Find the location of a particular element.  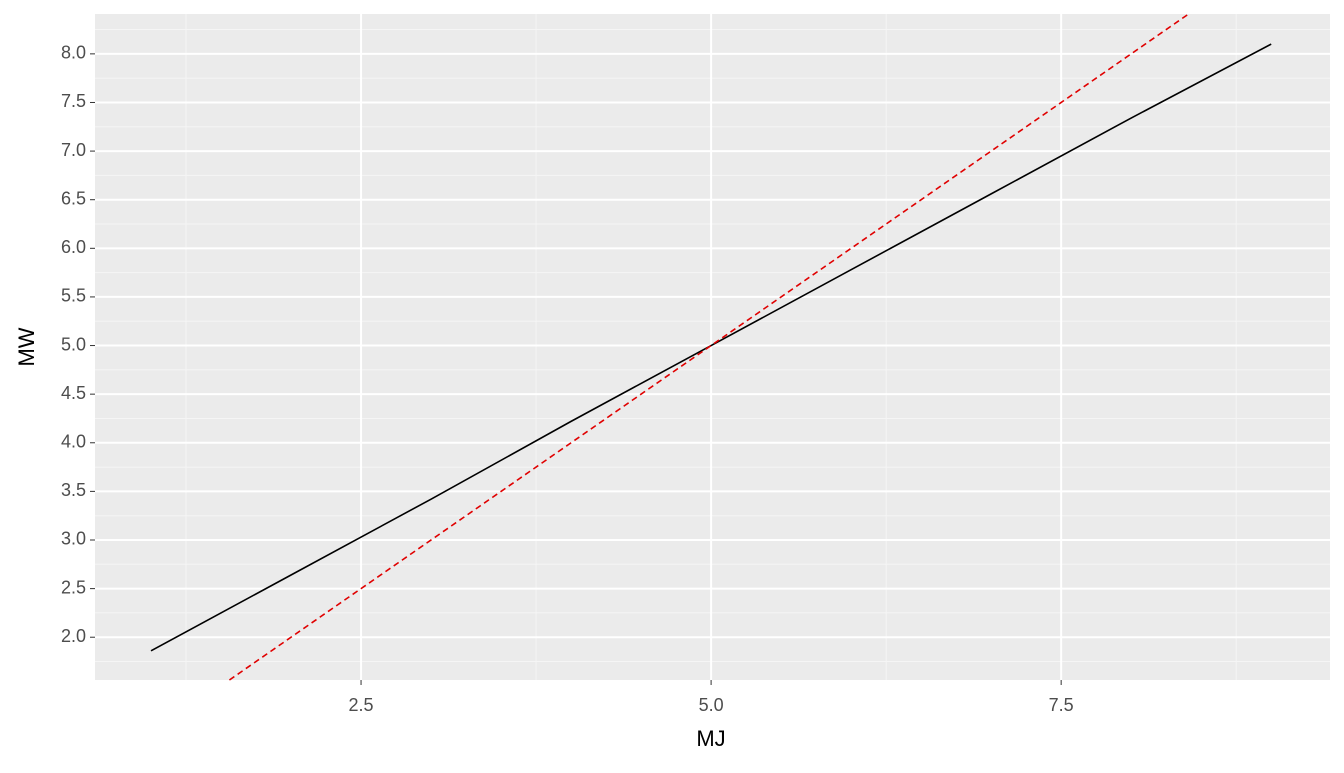

y-tick-label: 3.0 is located at coordinates (73, 539).